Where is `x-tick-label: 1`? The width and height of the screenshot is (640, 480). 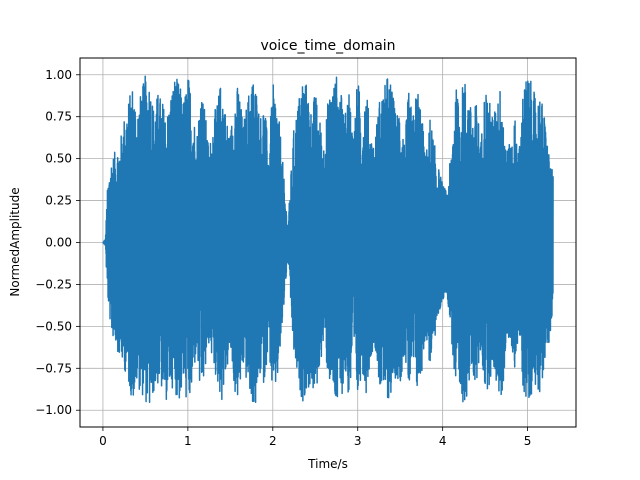
x-tick-label: 1 is located at coordinates (188, 441).